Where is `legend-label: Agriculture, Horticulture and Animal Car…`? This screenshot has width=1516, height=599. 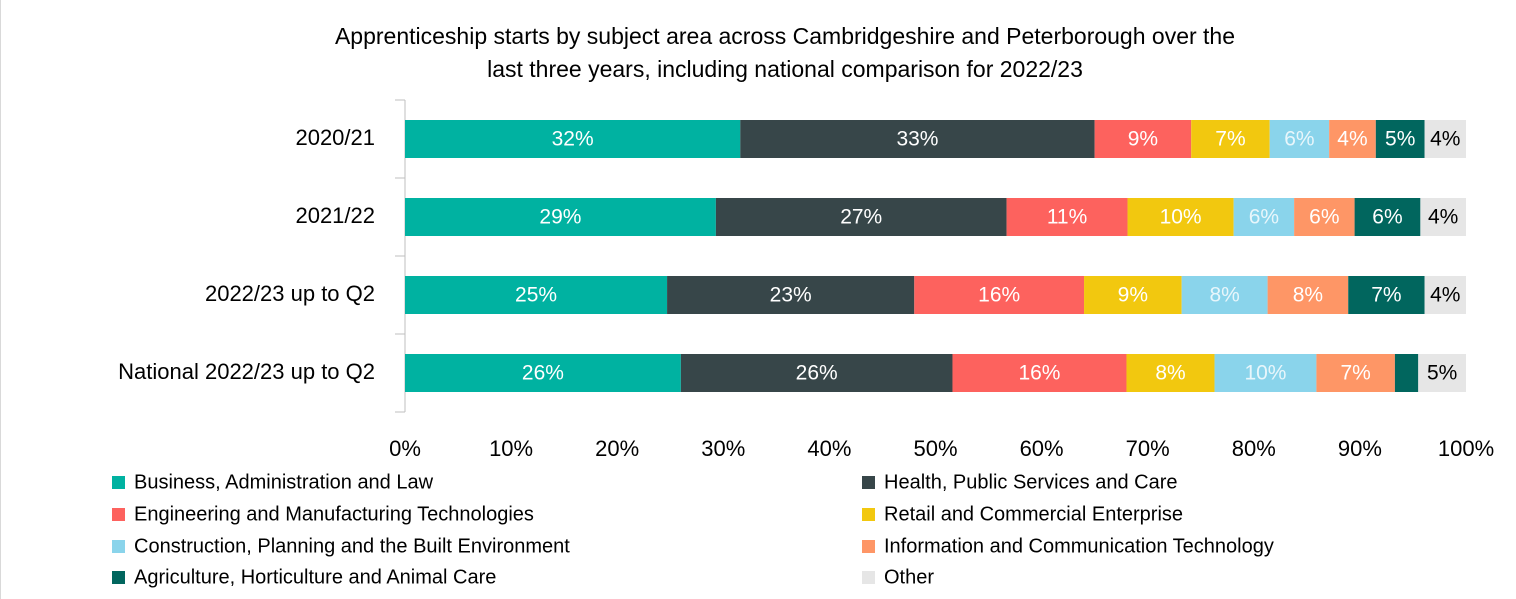 legend-label: Agriculture, Horticulture and Animal Car… is located at coordinates (315, 577).